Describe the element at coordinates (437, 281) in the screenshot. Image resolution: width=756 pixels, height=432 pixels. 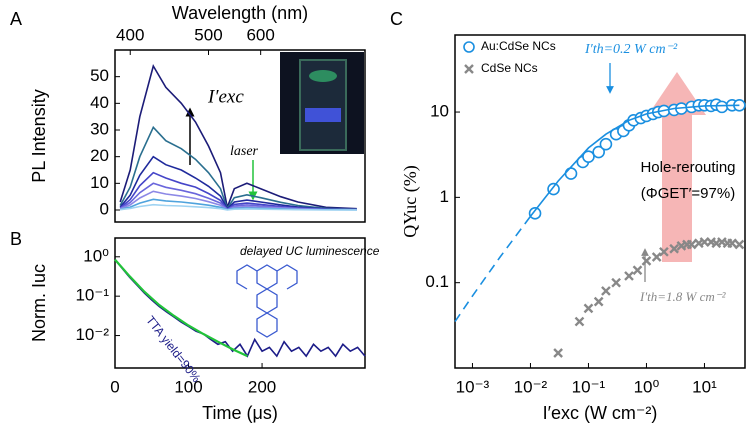
I see `y-tick-label: 0.1` at that location.